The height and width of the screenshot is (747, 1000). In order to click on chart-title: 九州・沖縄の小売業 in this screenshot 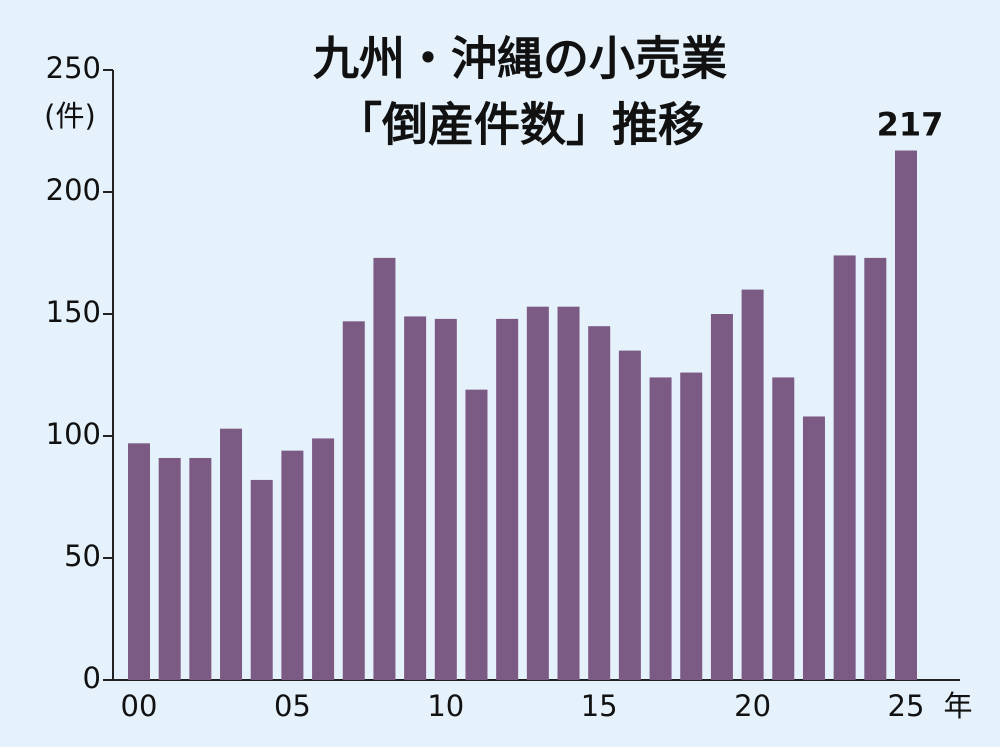, I will do `click(520, 59)`.